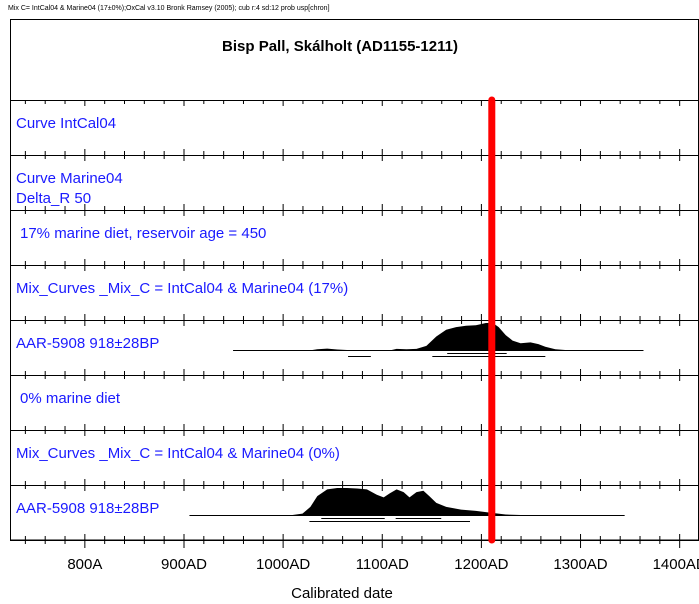  I want to click on row-label: Curve IntCal04, so click(66, 123).